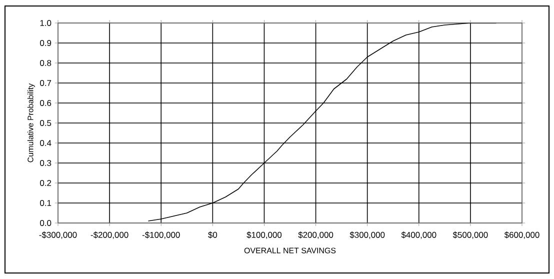 Image resolution: width=554 pixels, height=279 pixels. What do you see at coordinates (46, 123) in the screenshot?
I see `y-tick-label: 0.5` at bounding box center [46, 123].